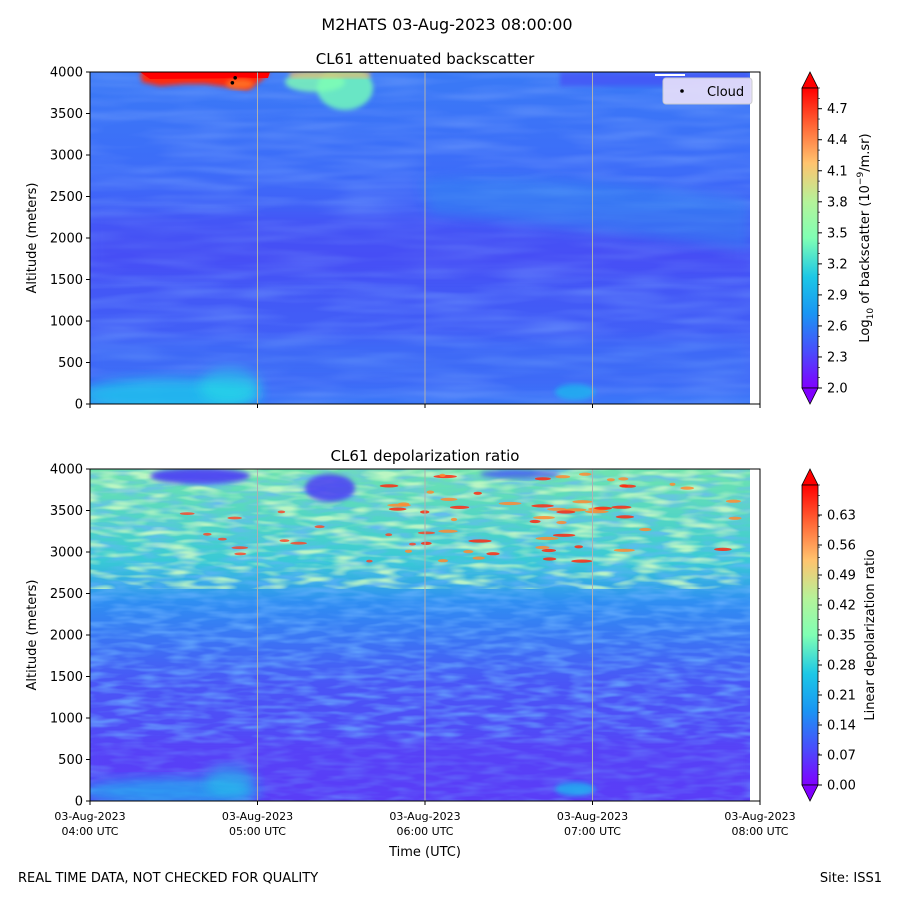 This screenshot has width=900, height=900. Describe the element at coordinates (837, 357) in the screenshot. I see `colorbar-tick-label: 2.3` at that location.